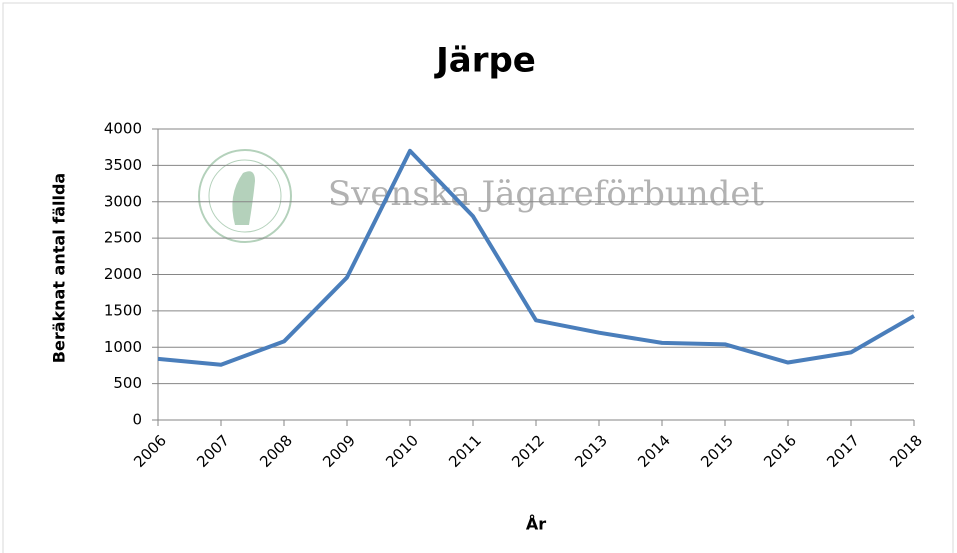 This screenshot has height=553, width=957. What do you see at coordinates (127, 383) in the screenshot?
I see `y-tick-label: 500` at bounding box center [127, 383].